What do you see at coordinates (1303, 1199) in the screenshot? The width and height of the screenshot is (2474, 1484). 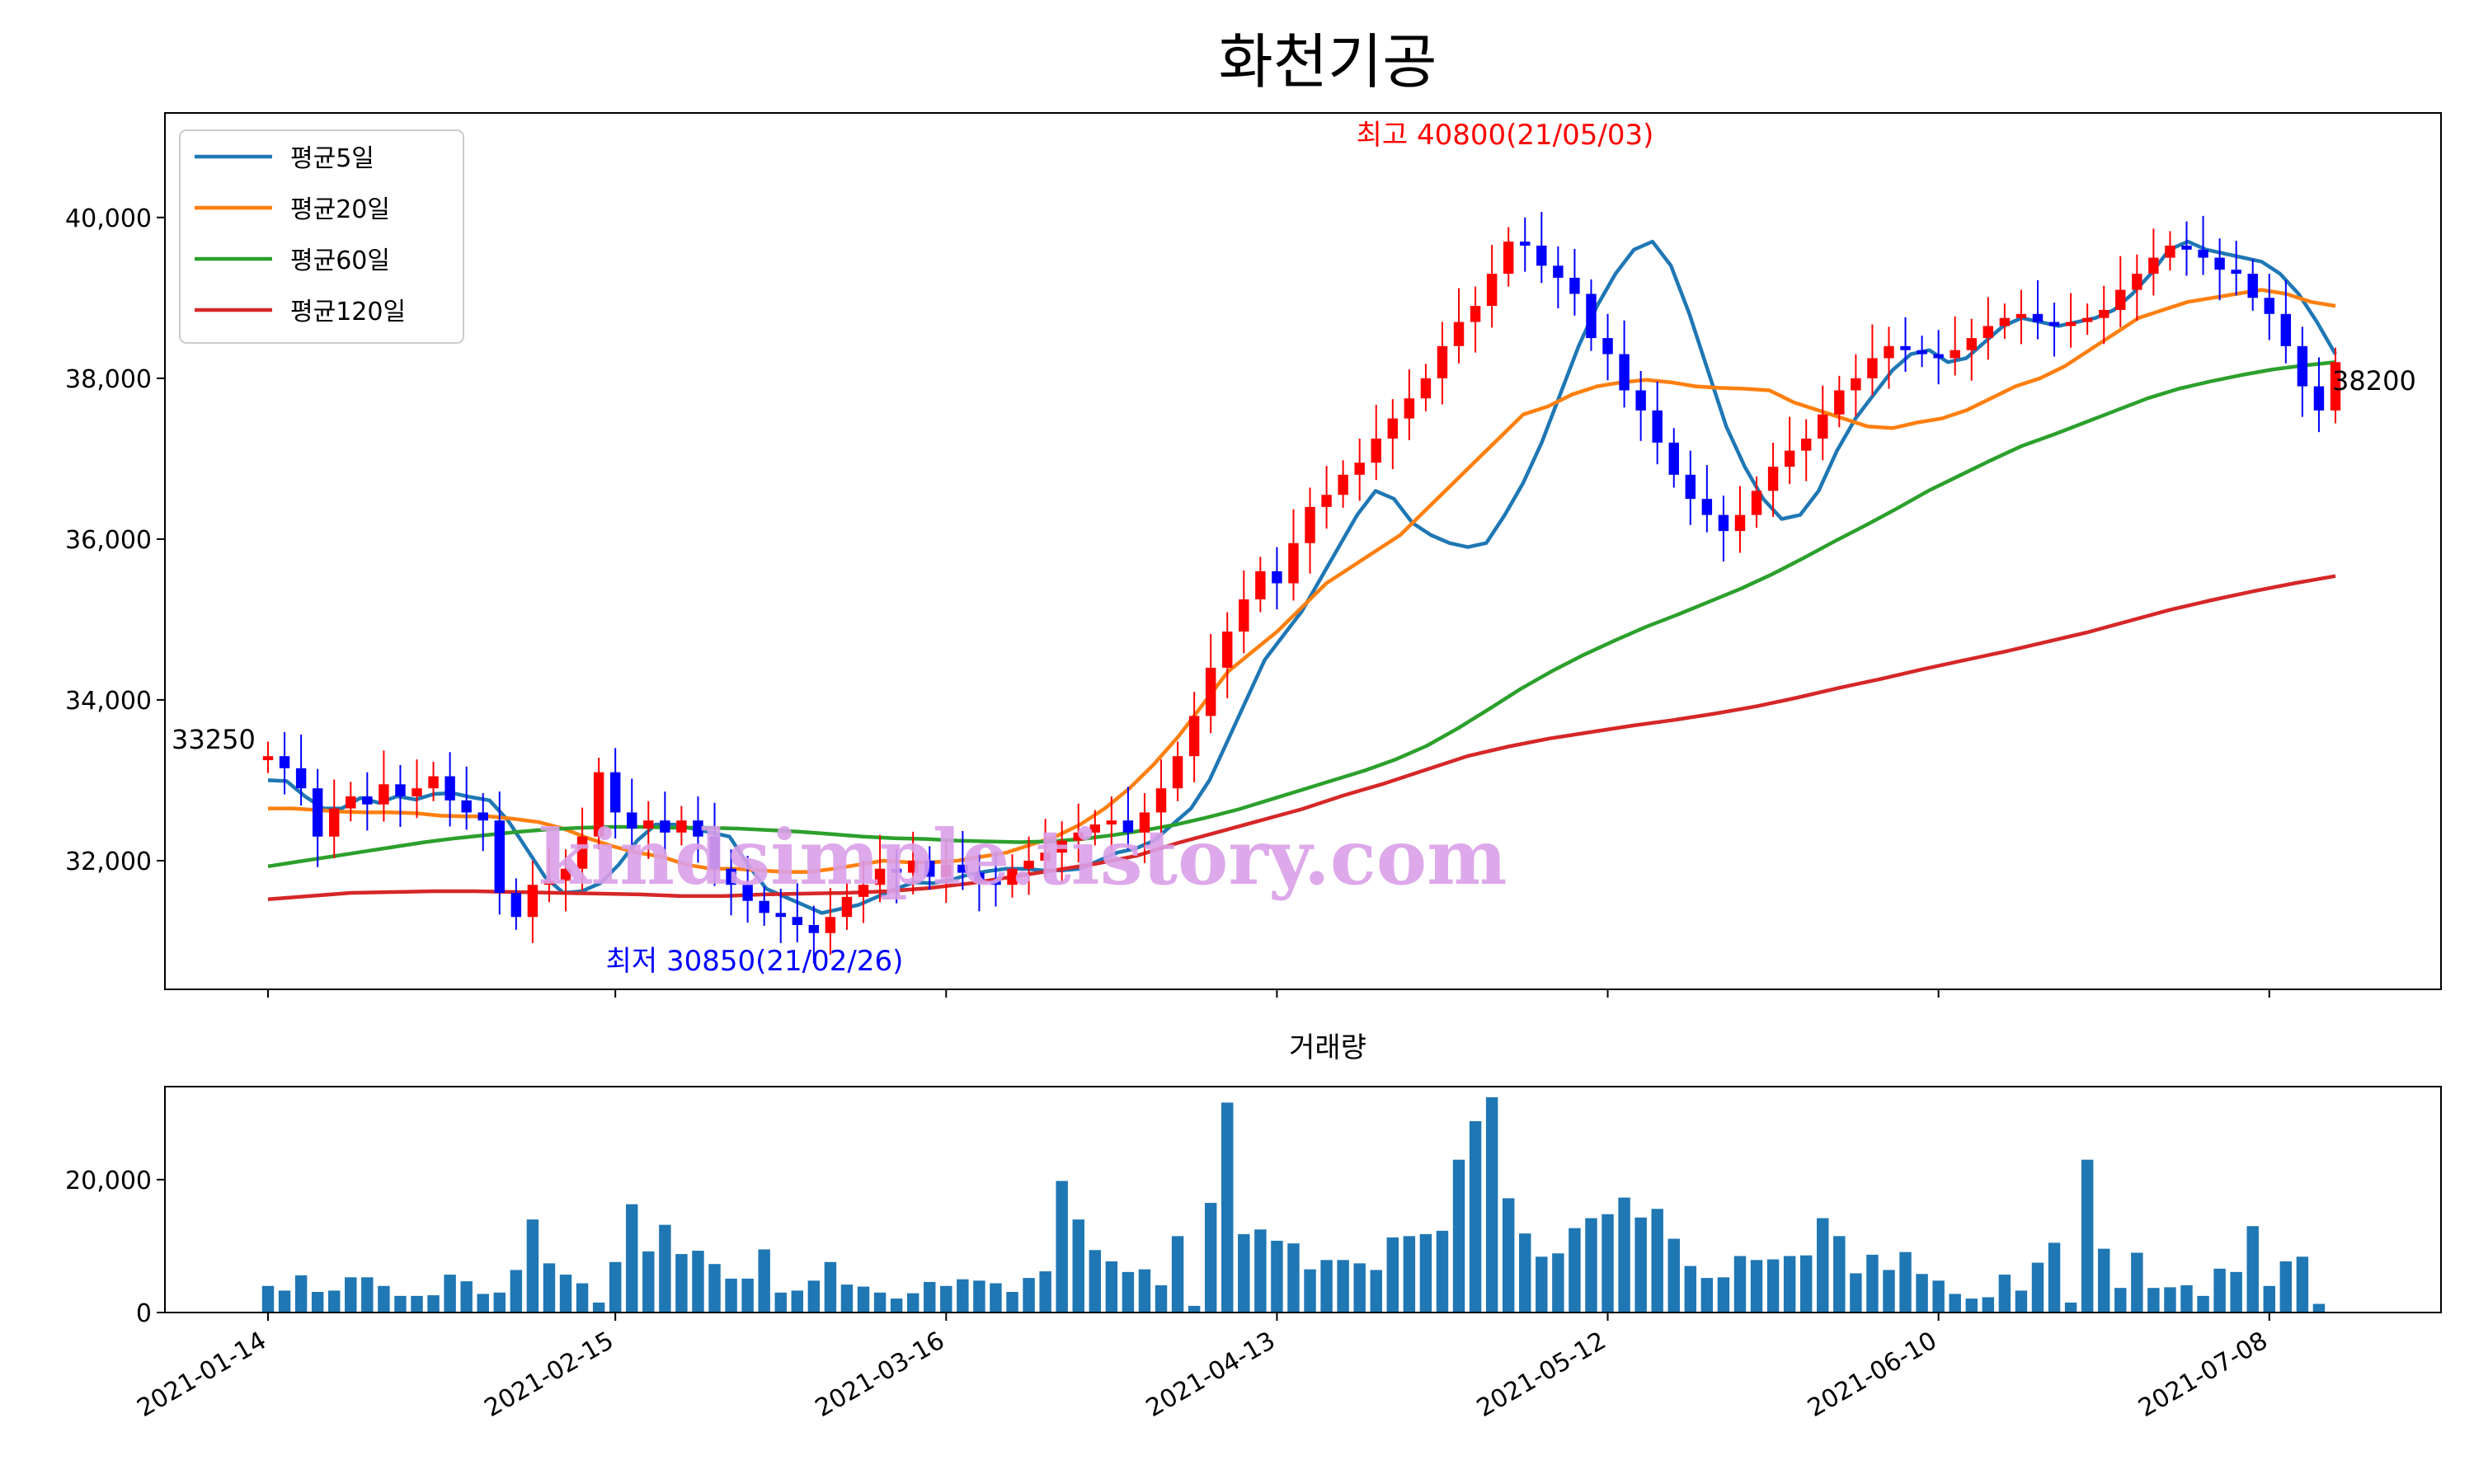 I see `volume-plot-frame` at bounding box center [1303, 1199].